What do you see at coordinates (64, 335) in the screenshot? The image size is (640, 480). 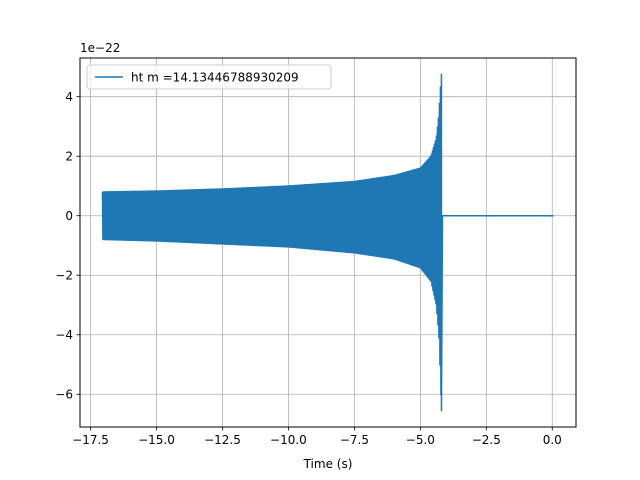 I see `y-tick-label: −4` at bounding box center [64, 335].